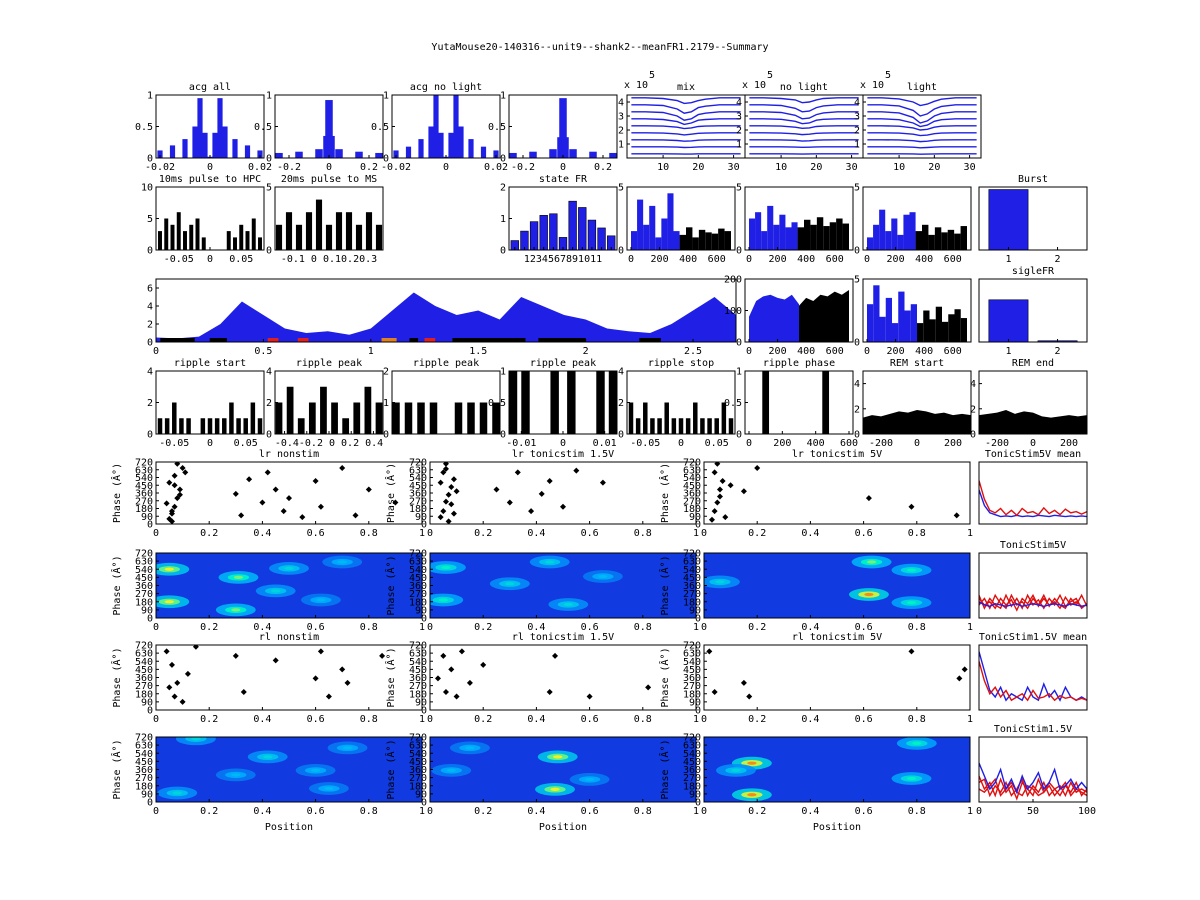  I want to click on state-marker, so click(414, 340).